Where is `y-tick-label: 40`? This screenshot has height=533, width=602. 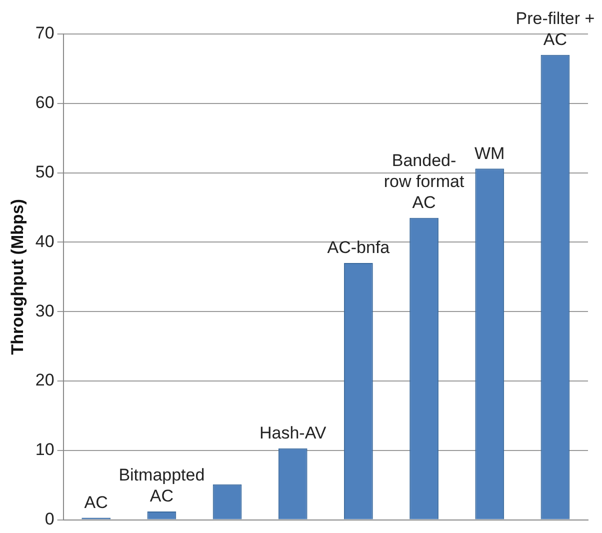 y-tick-label: 40 is located at coordinates (44, 241).